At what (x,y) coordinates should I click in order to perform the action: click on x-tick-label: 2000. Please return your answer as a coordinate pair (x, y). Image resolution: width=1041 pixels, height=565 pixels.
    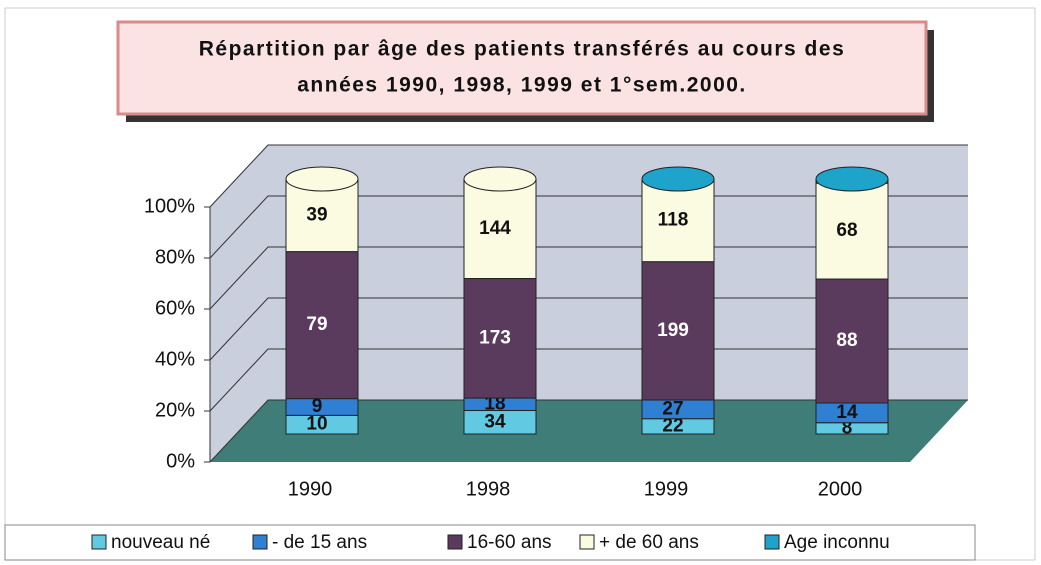
    Looking at the image, I should click on (840, 489).